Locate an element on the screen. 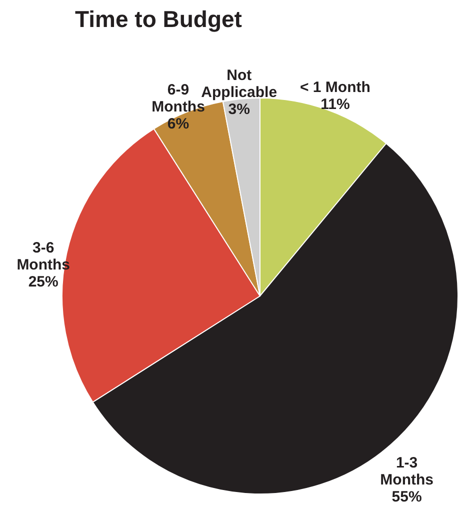 Image resolution: width=466 pixels, height=508 pixels. data-label: 11% is located at coordinates (335, 105).